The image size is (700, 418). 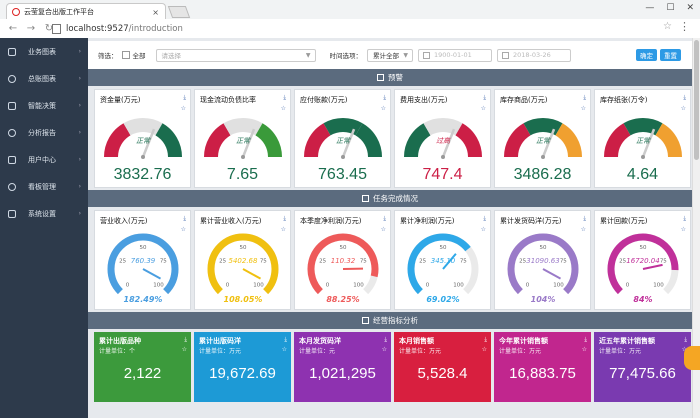 I want to click on filter-label: 筛选：, so click(x=108, y=56).